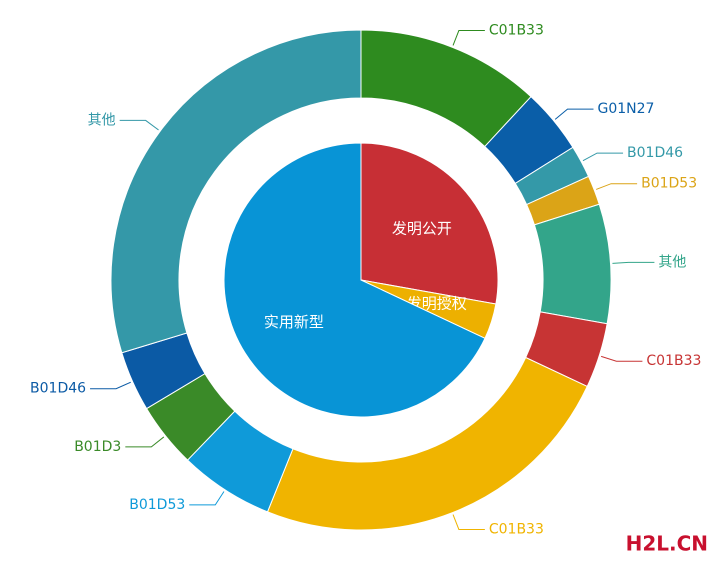 This screenshot has height=565, width=720. Describe the element at coordinates (97, 447) in the screenshot. I see `slice-label: B01D3` at that location.